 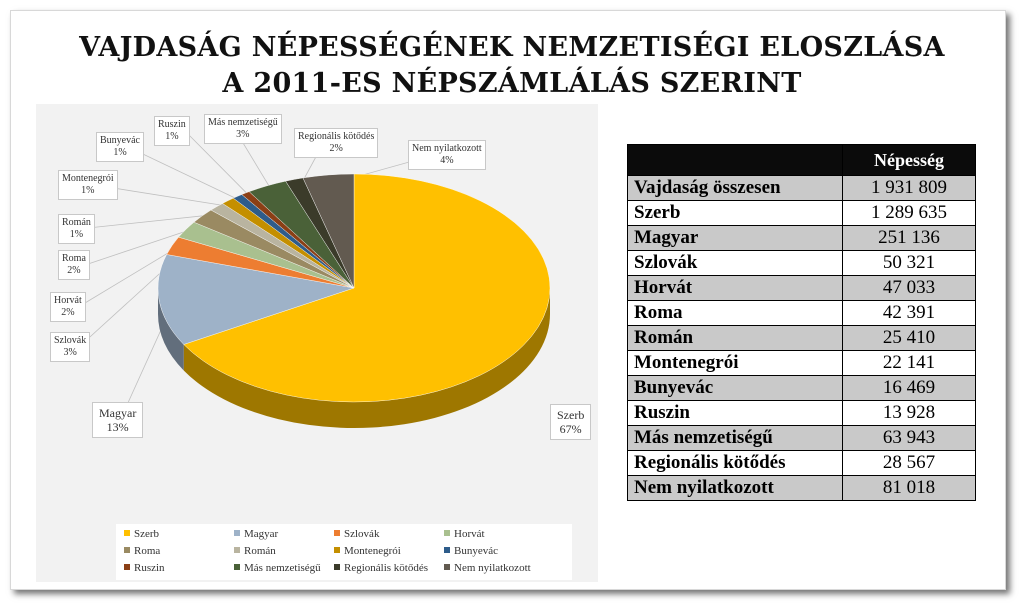 I want to click on data-label-roma: Roma 2%, so click(x=74, y=265).